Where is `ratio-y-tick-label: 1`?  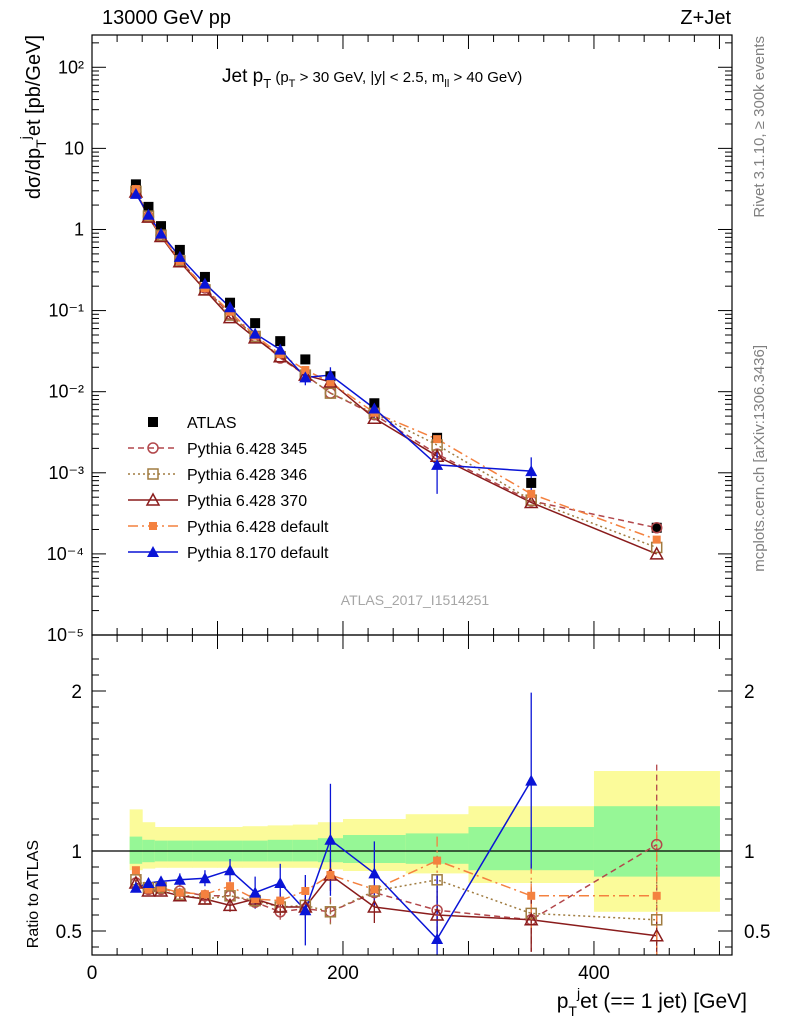 ratio-y-tick-label: 1 is located at coordinates (76, 852).